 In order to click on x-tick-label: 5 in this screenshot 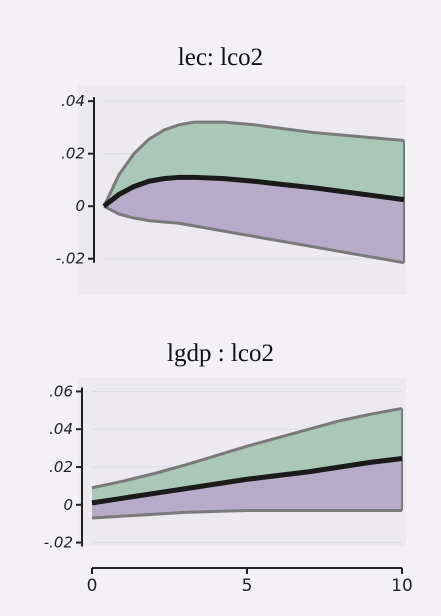, I will do `click(247, 586)`.